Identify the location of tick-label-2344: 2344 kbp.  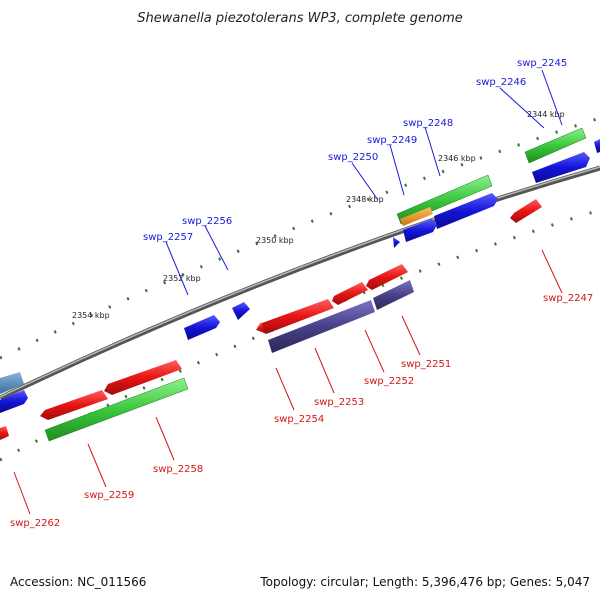
(546, 114).